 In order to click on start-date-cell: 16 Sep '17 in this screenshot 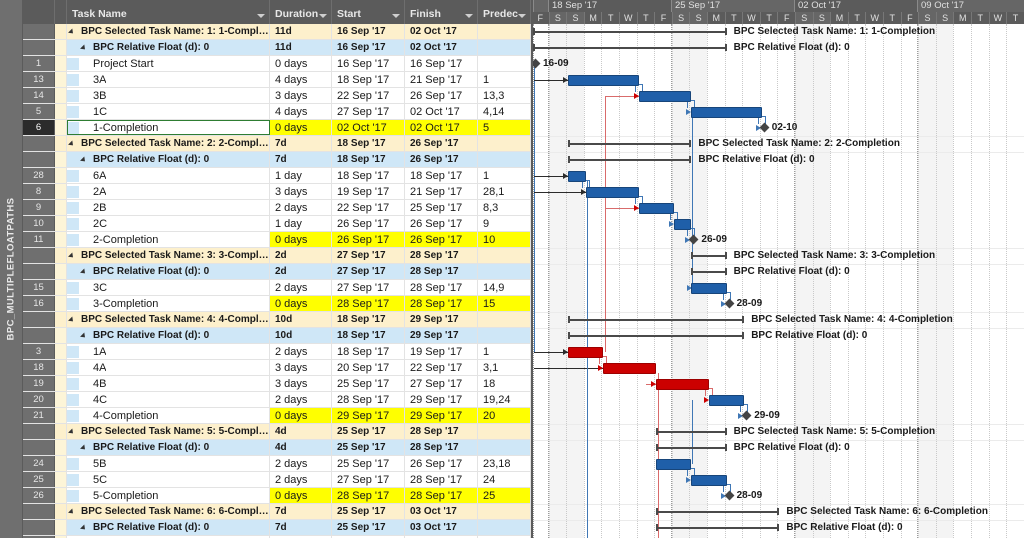, I will do `click(368, 63)`.